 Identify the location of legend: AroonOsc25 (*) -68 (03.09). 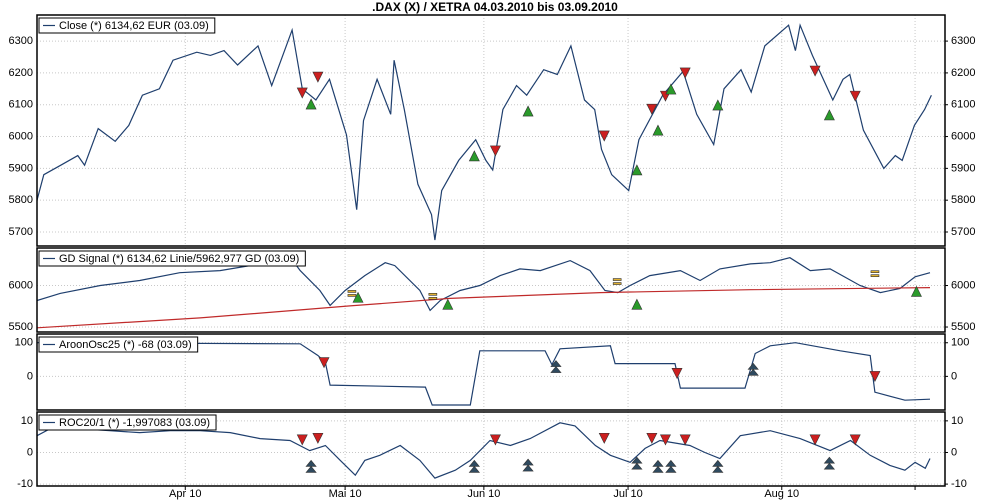
(118, 344).